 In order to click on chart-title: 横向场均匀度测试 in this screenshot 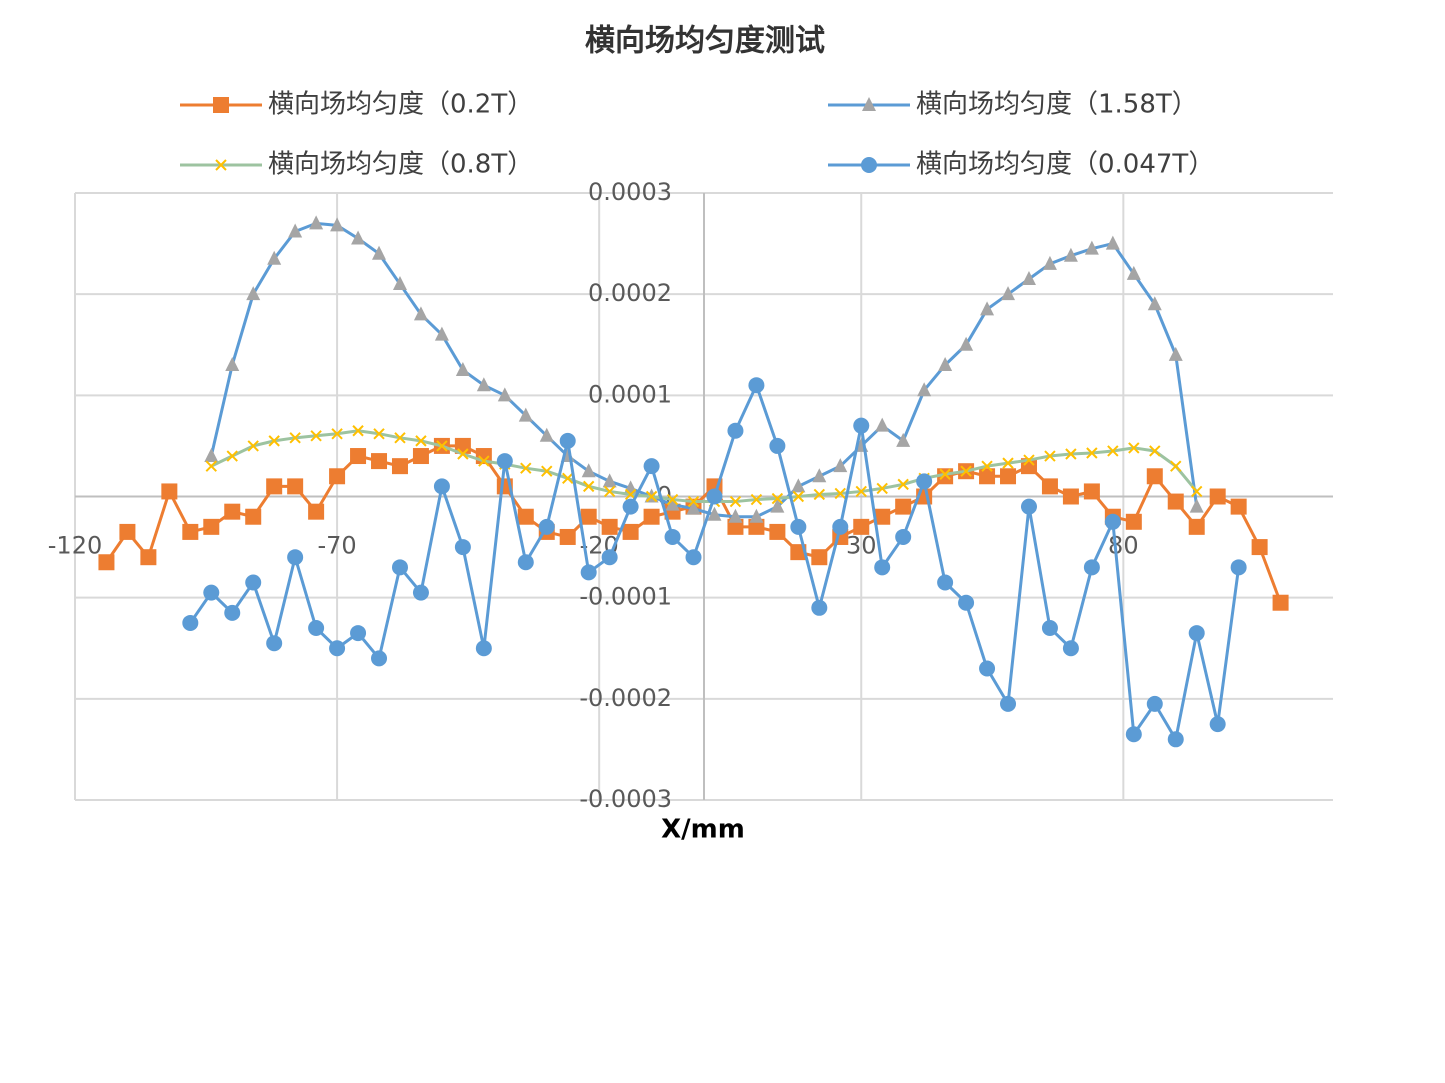, I will do `click(705, 41)`.